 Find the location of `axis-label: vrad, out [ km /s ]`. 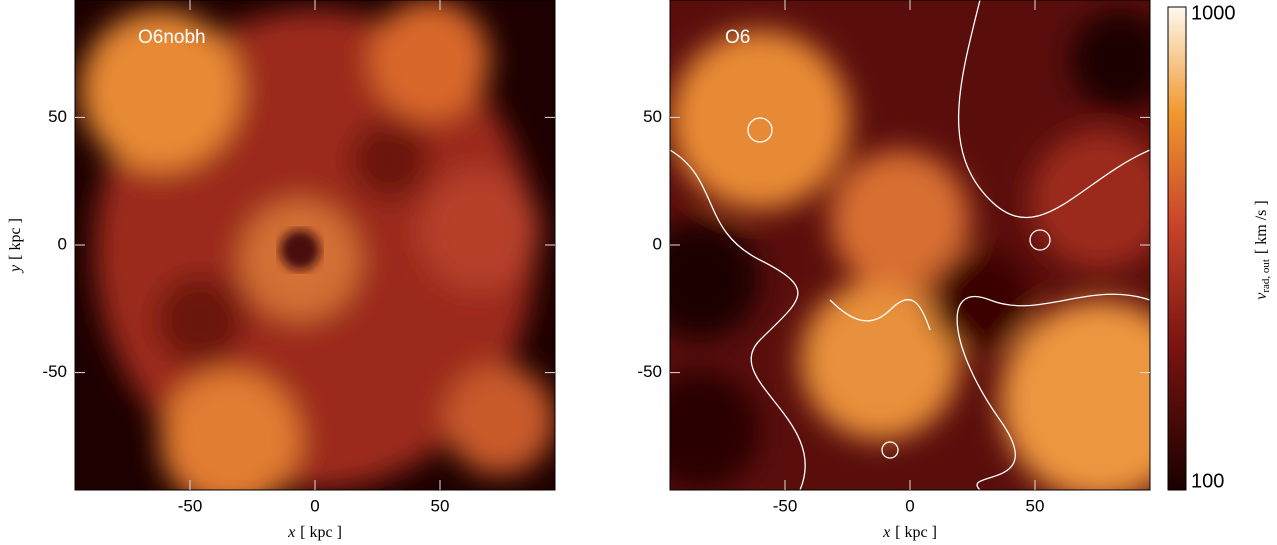

axis-label: vrad, out [ km /s ] is located at coordinates (1262, 250).